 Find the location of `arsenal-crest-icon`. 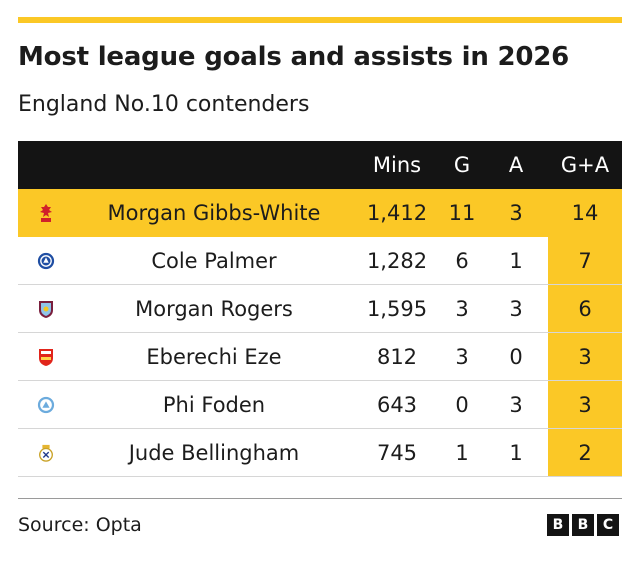

arsenal-crest-icon is located at coordinates (46, 356).